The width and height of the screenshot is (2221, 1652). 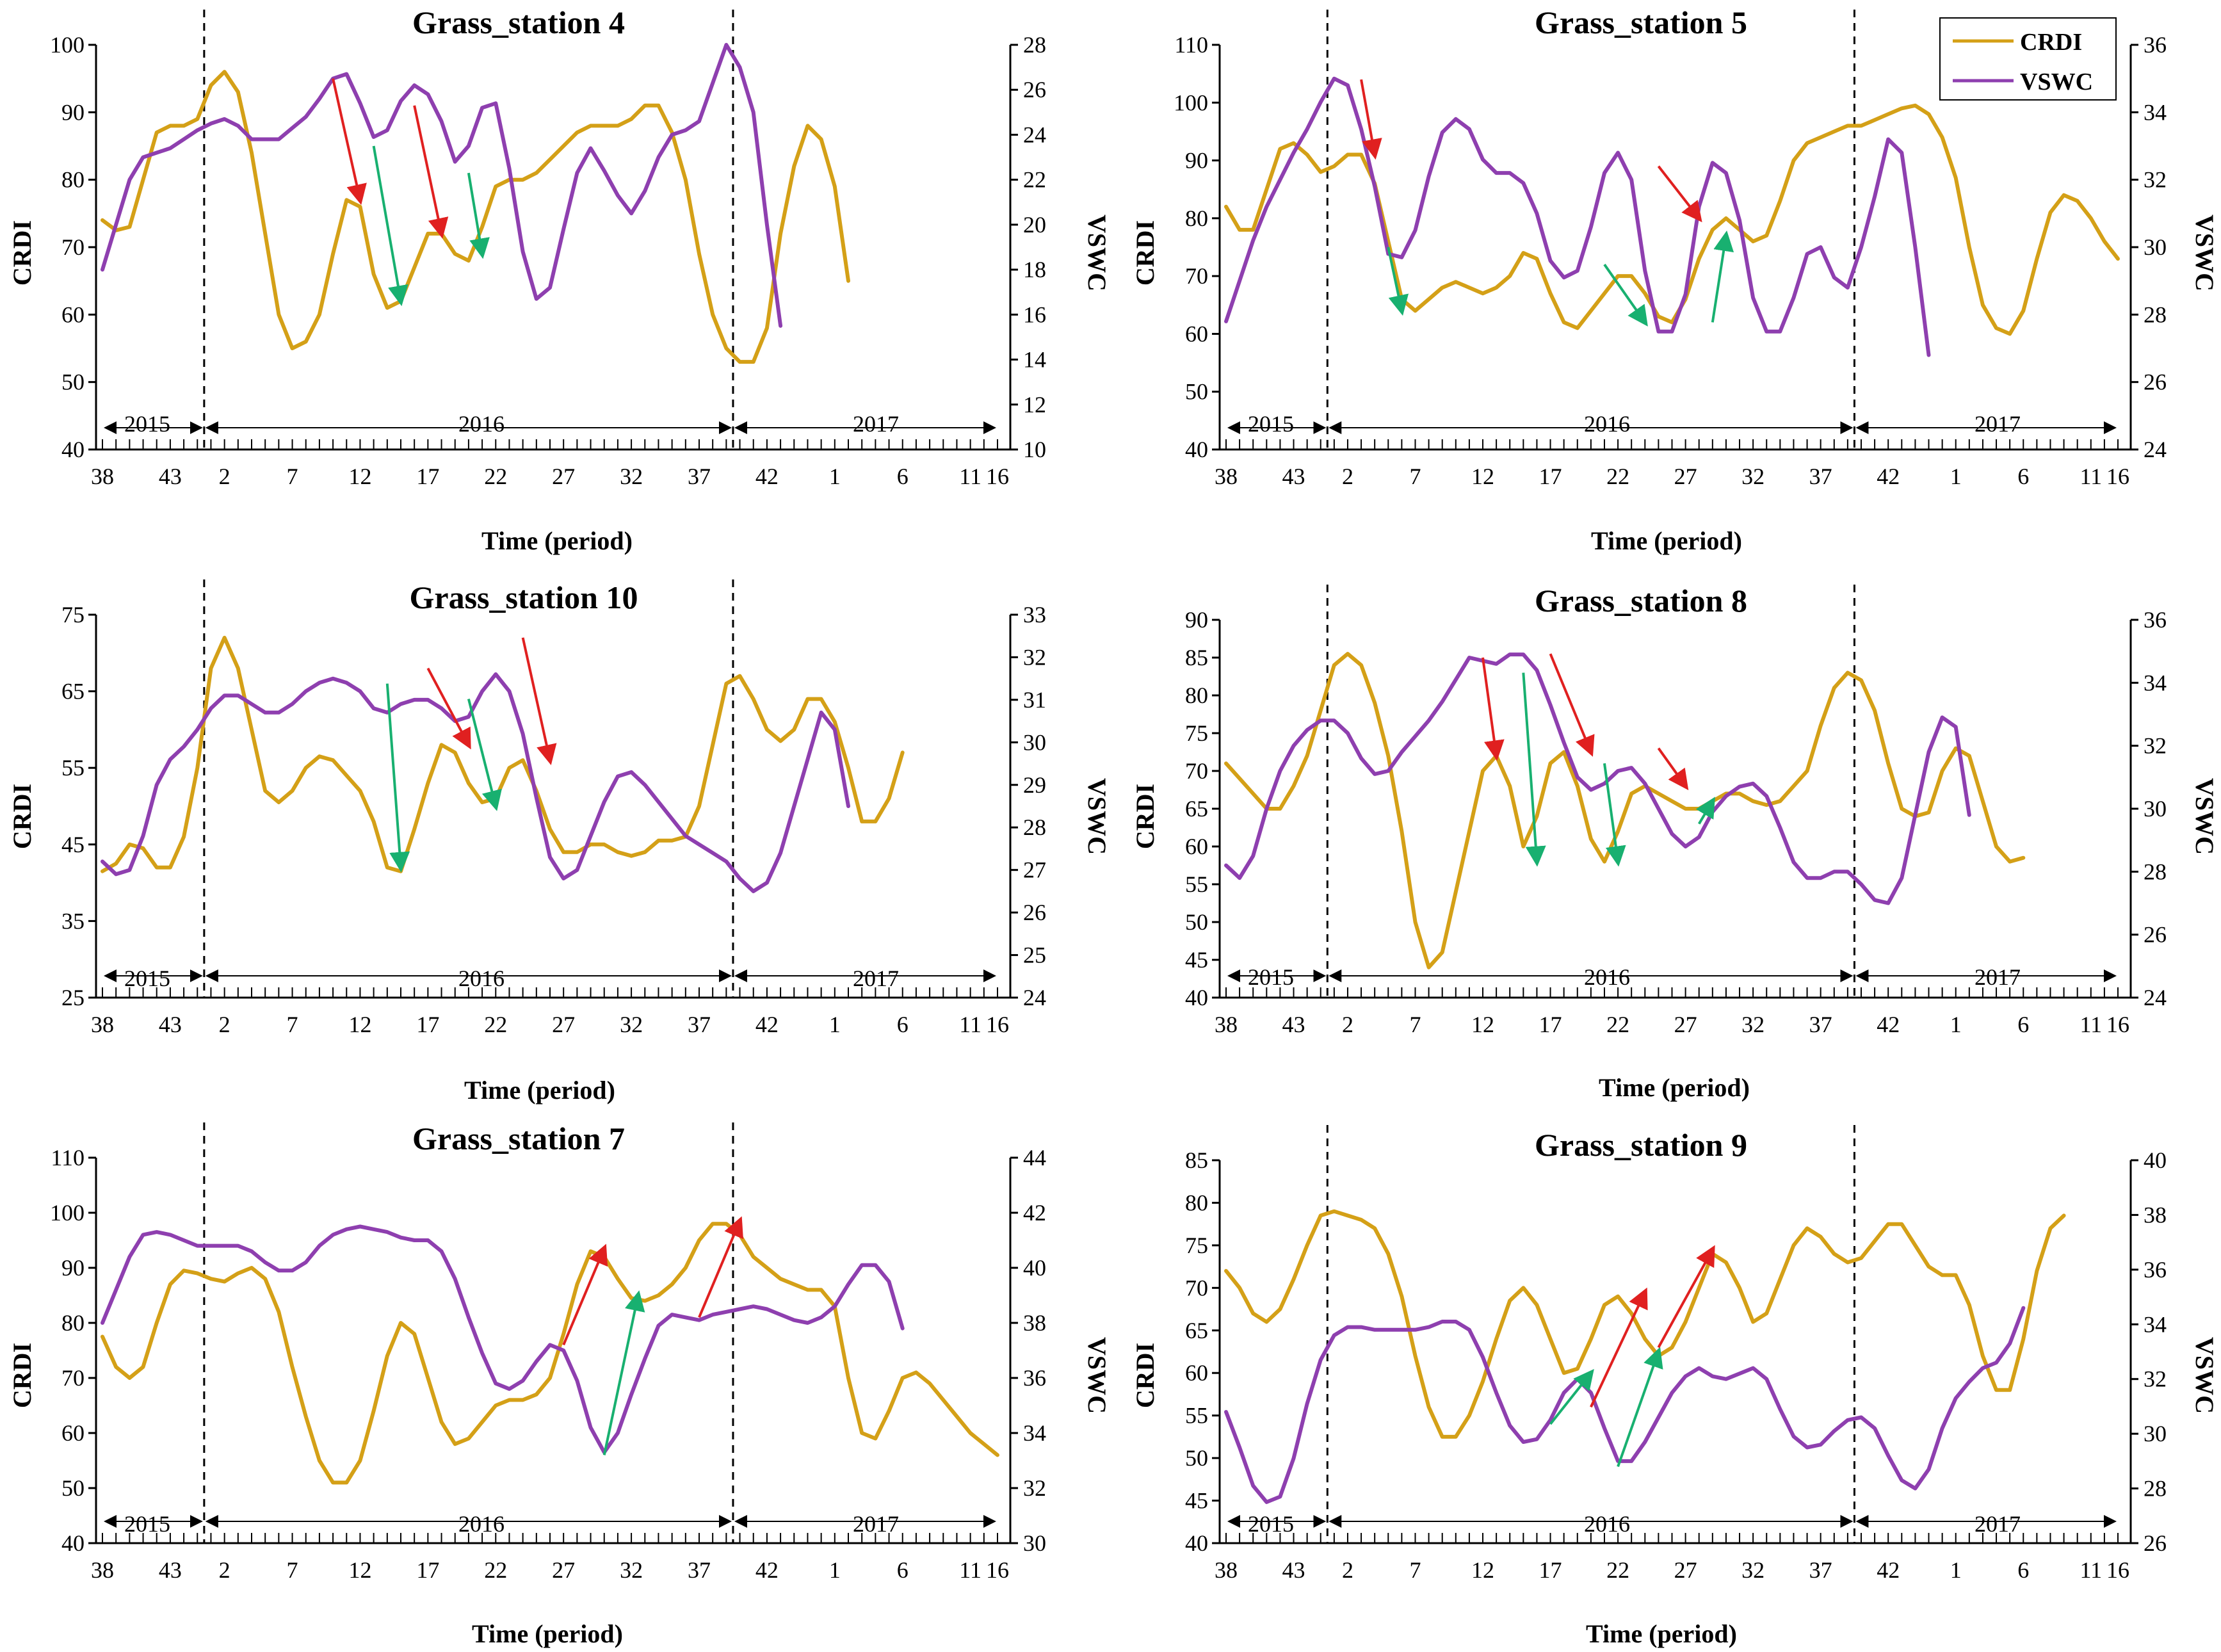 What do you see at coordinates (2155, 1324) in the screenshot?
I see `y-tick-label-right: 34` at bounding box center [2155, 1324].